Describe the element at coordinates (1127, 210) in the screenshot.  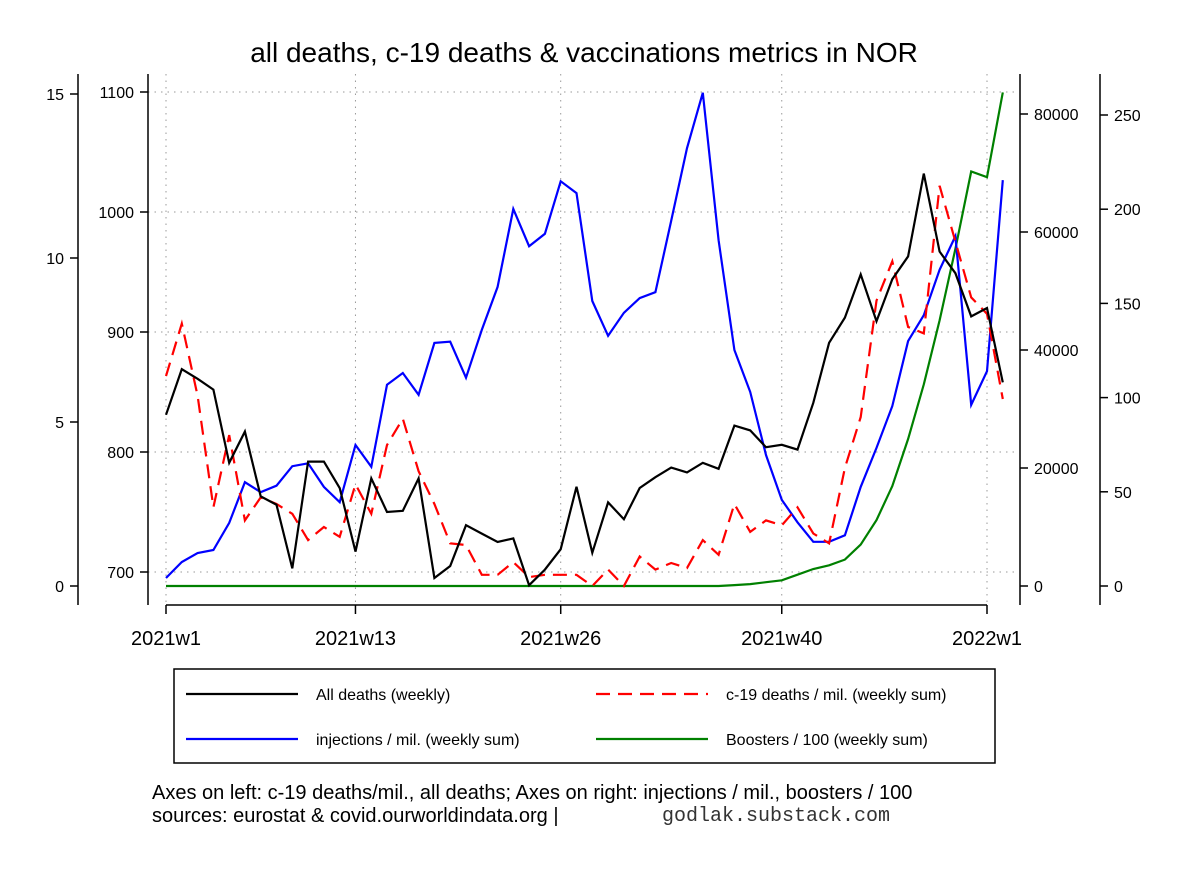
I see `boosters-axis-tick-label: 200` at that location.